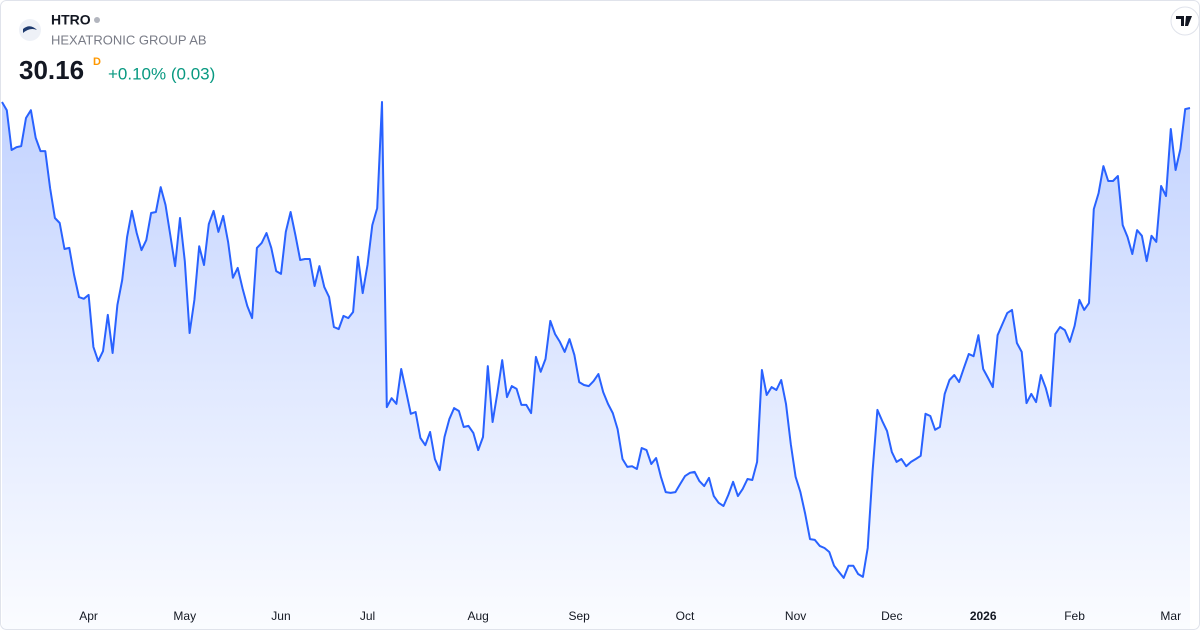 The height and width of the screenshot is (630, 1200). I want to click on price-change: +0.10% (0.03), so click(161, 73).